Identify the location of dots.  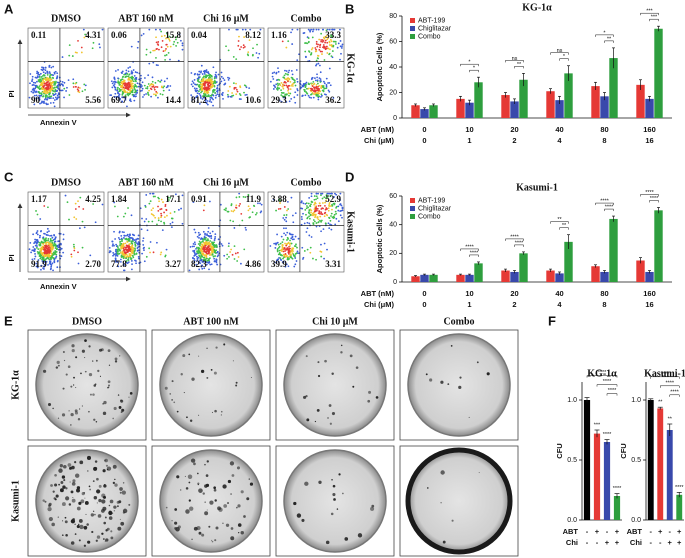
(226, 67).